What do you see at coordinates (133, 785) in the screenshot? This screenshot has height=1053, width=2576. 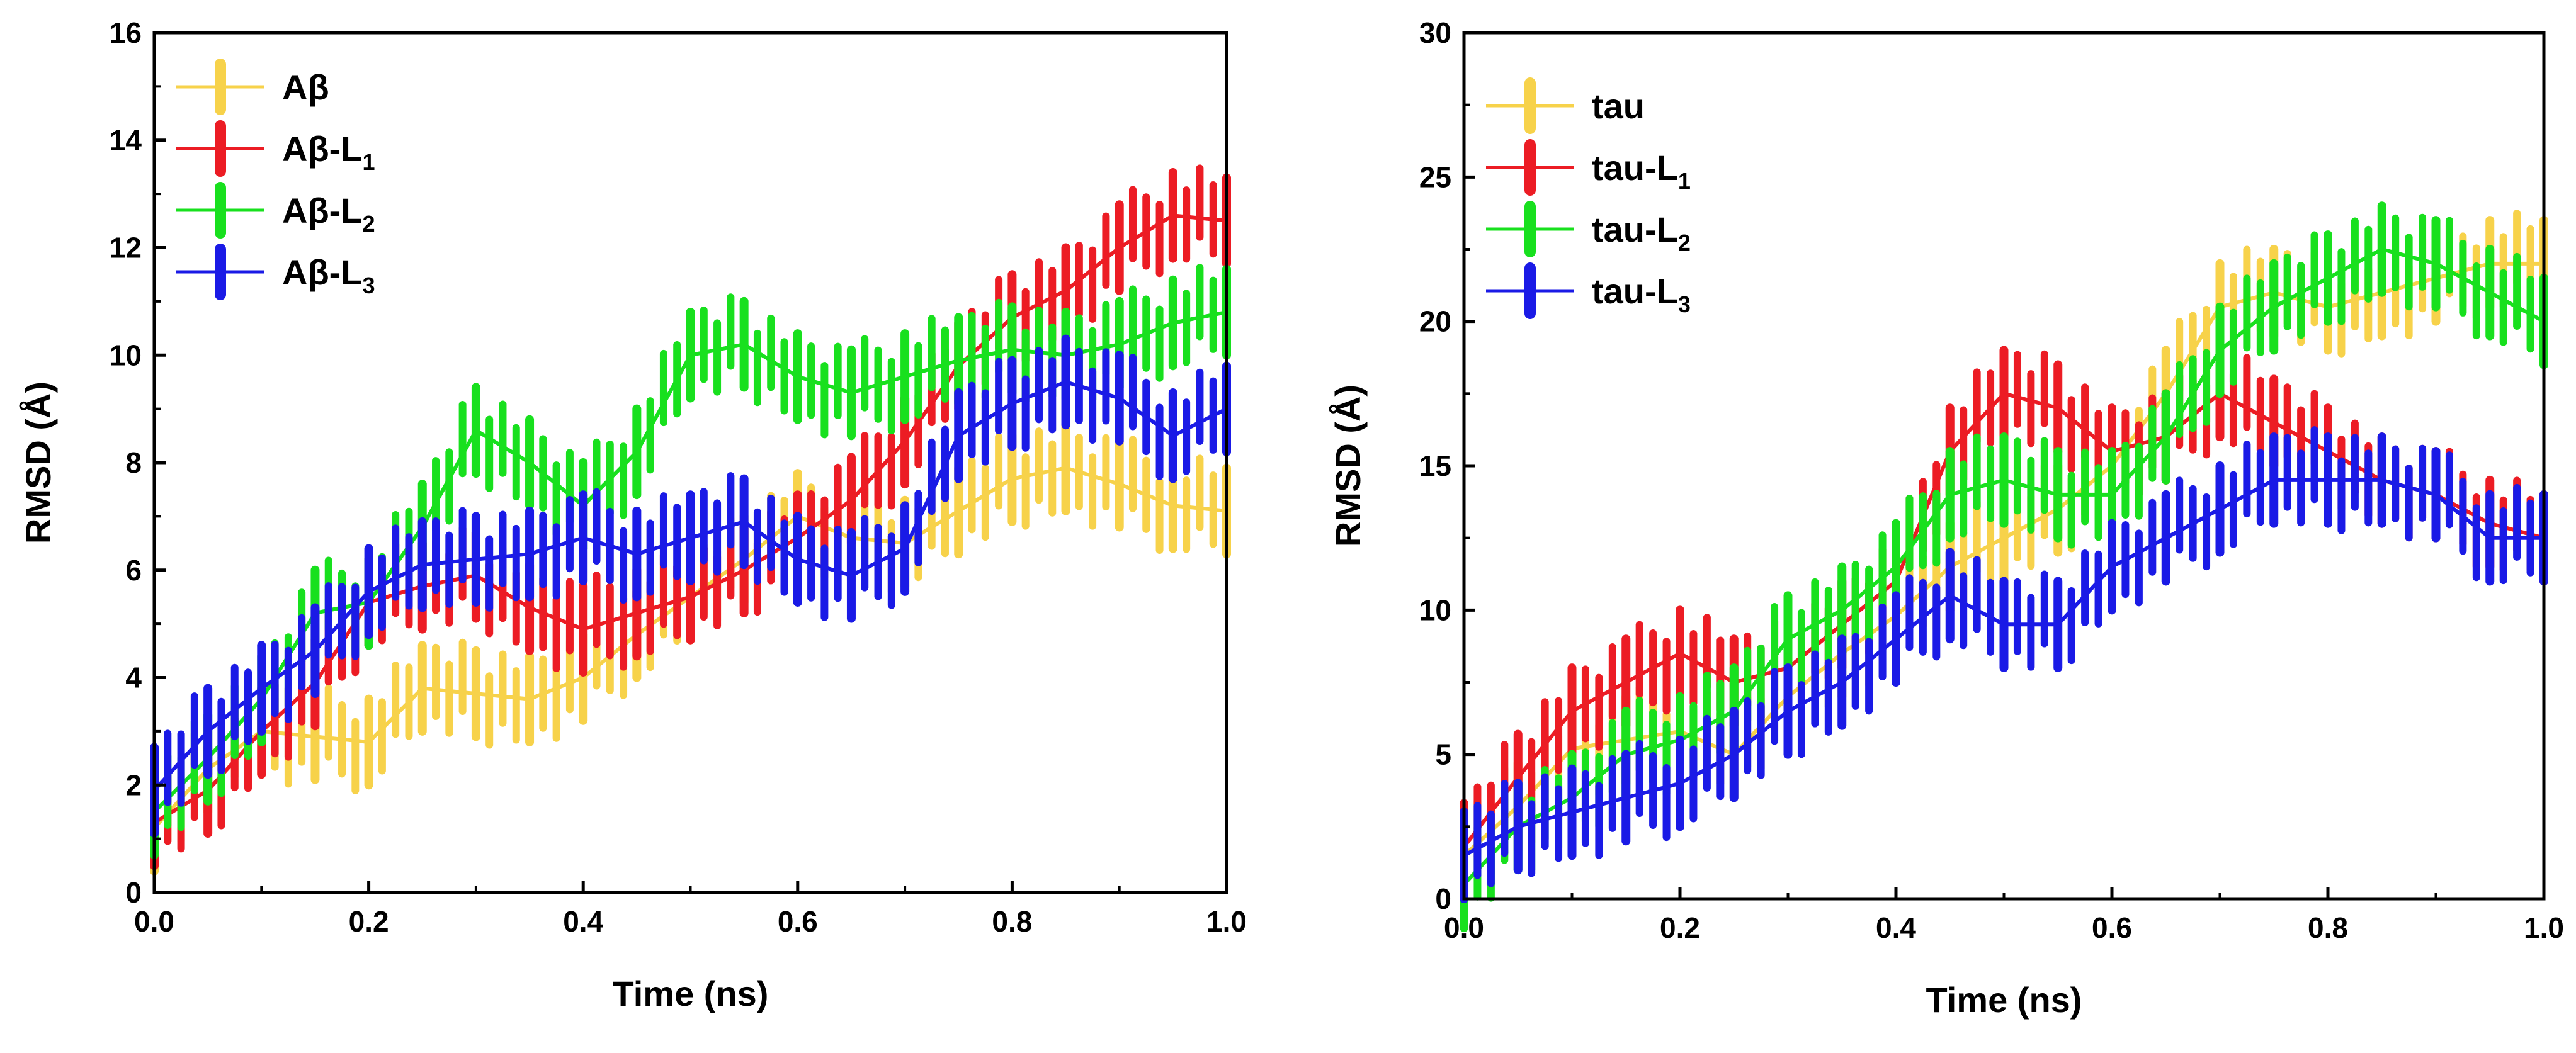 I see `y-tick-label: 2` at bounding box center [133, 785].